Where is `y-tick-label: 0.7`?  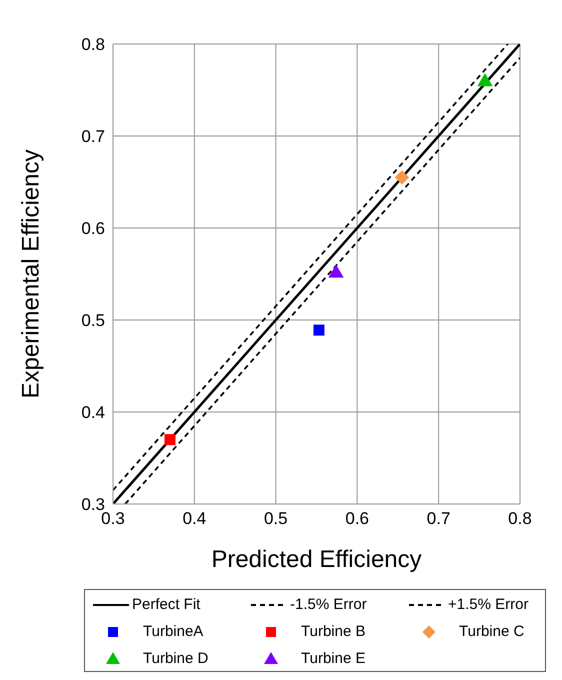
y-tick-label: 0.7 is located at coordinates (93, 136).